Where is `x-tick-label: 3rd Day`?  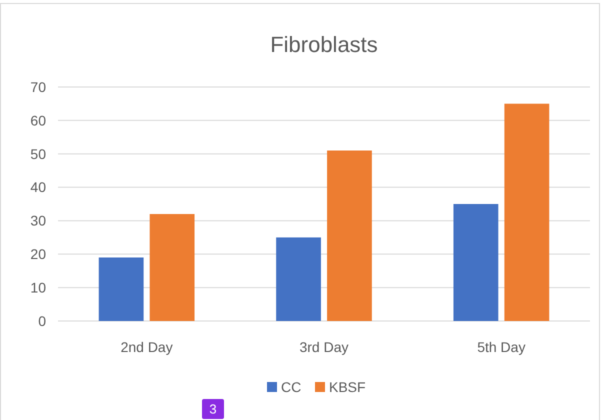 x-tick-label: 3rd Day is located at coordinates (324, 347).